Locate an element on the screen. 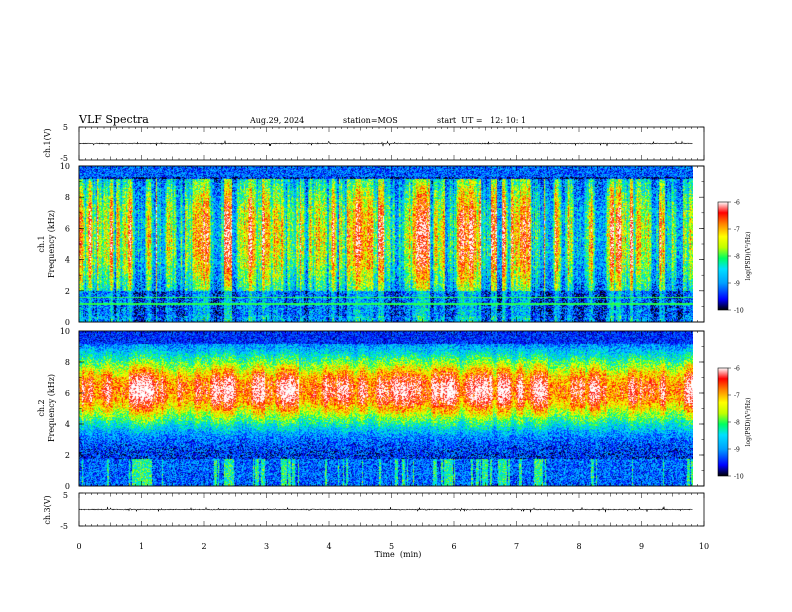 This screenshot has width=792, height=612. date-label: Aug.29, 2024 is located at coordinates (276, 120).